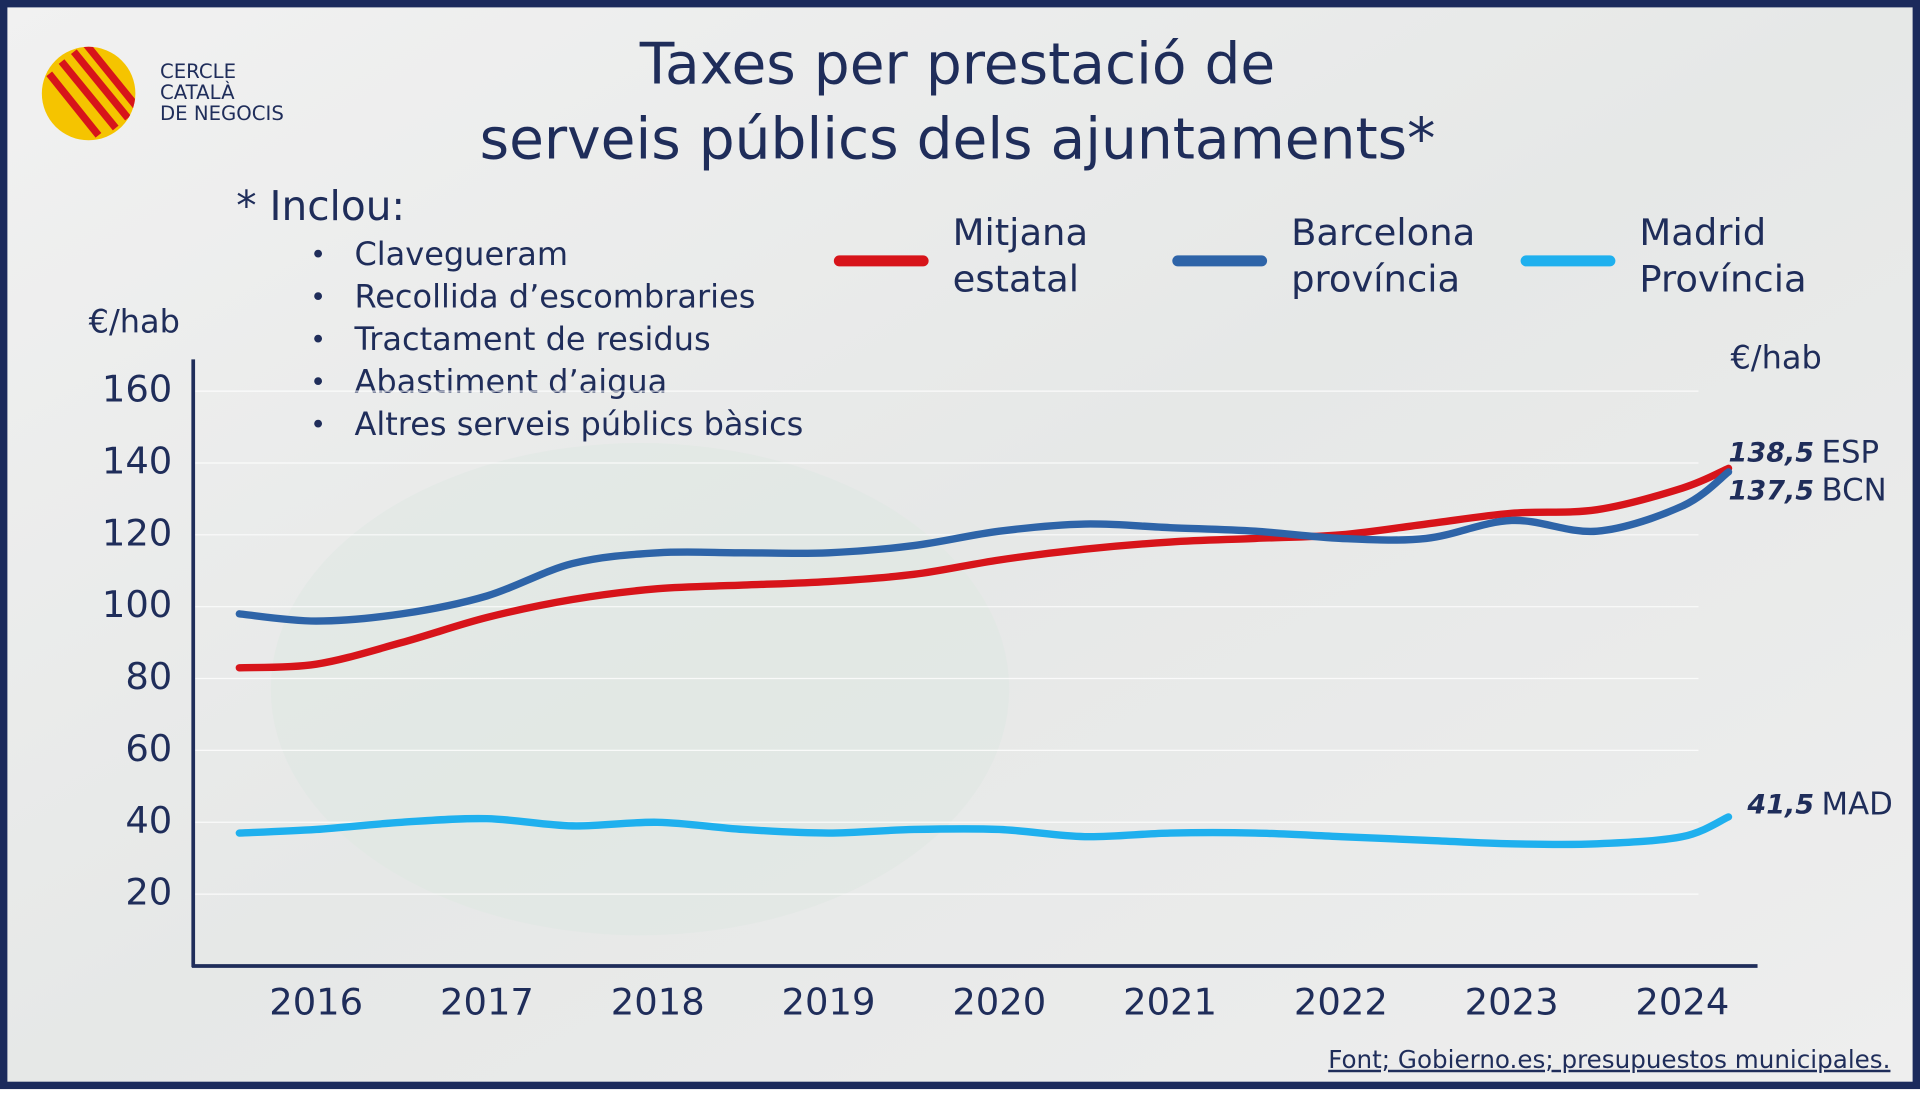 Image resolution: width=1920 pixels, height=1094 pixels. What do you see at coordinates (487, 1002) in the screenshot?
I see `x-tick-label: 2017` at bounding box center [487, 1002].